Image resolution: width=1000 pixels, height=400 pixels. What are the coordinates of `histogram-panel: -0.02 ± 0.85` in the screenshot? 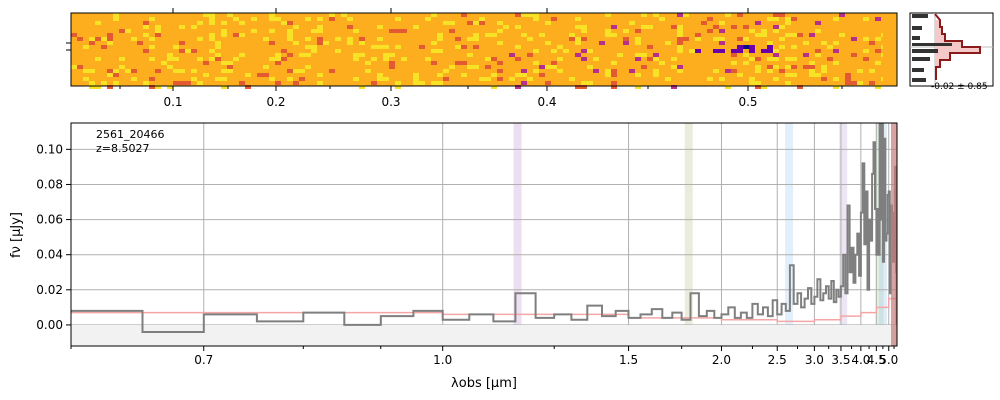 It's located at (951, 52).